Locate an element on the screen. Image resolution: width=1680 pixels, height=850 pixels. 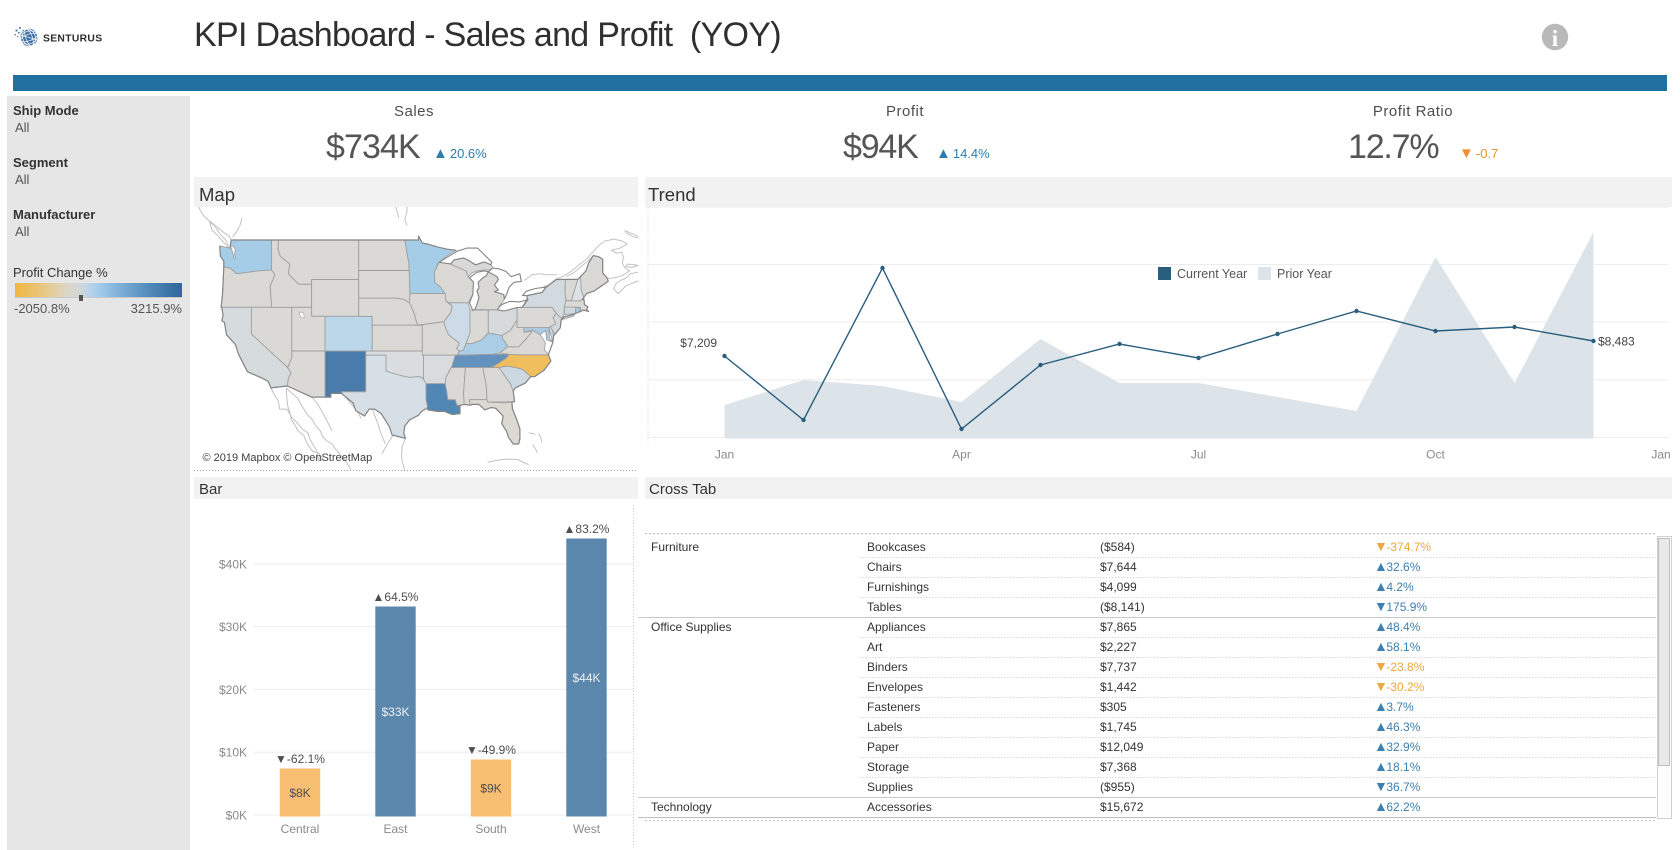
svg-text: South is located at coordinates (490, 829).